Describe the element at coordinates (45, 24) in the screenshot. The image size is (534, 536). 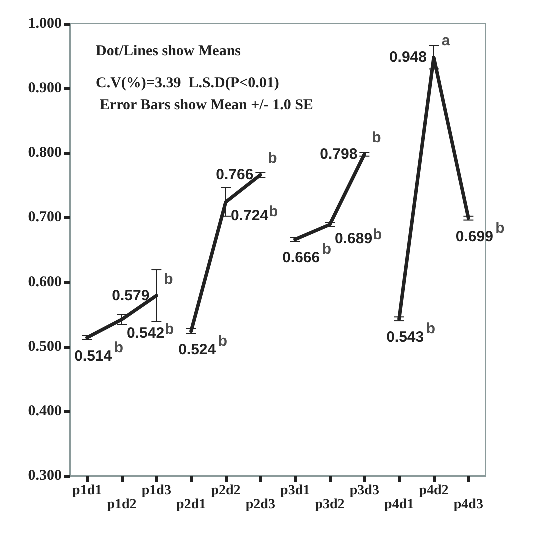
I see `y-tick-label: 1.000` at that location.